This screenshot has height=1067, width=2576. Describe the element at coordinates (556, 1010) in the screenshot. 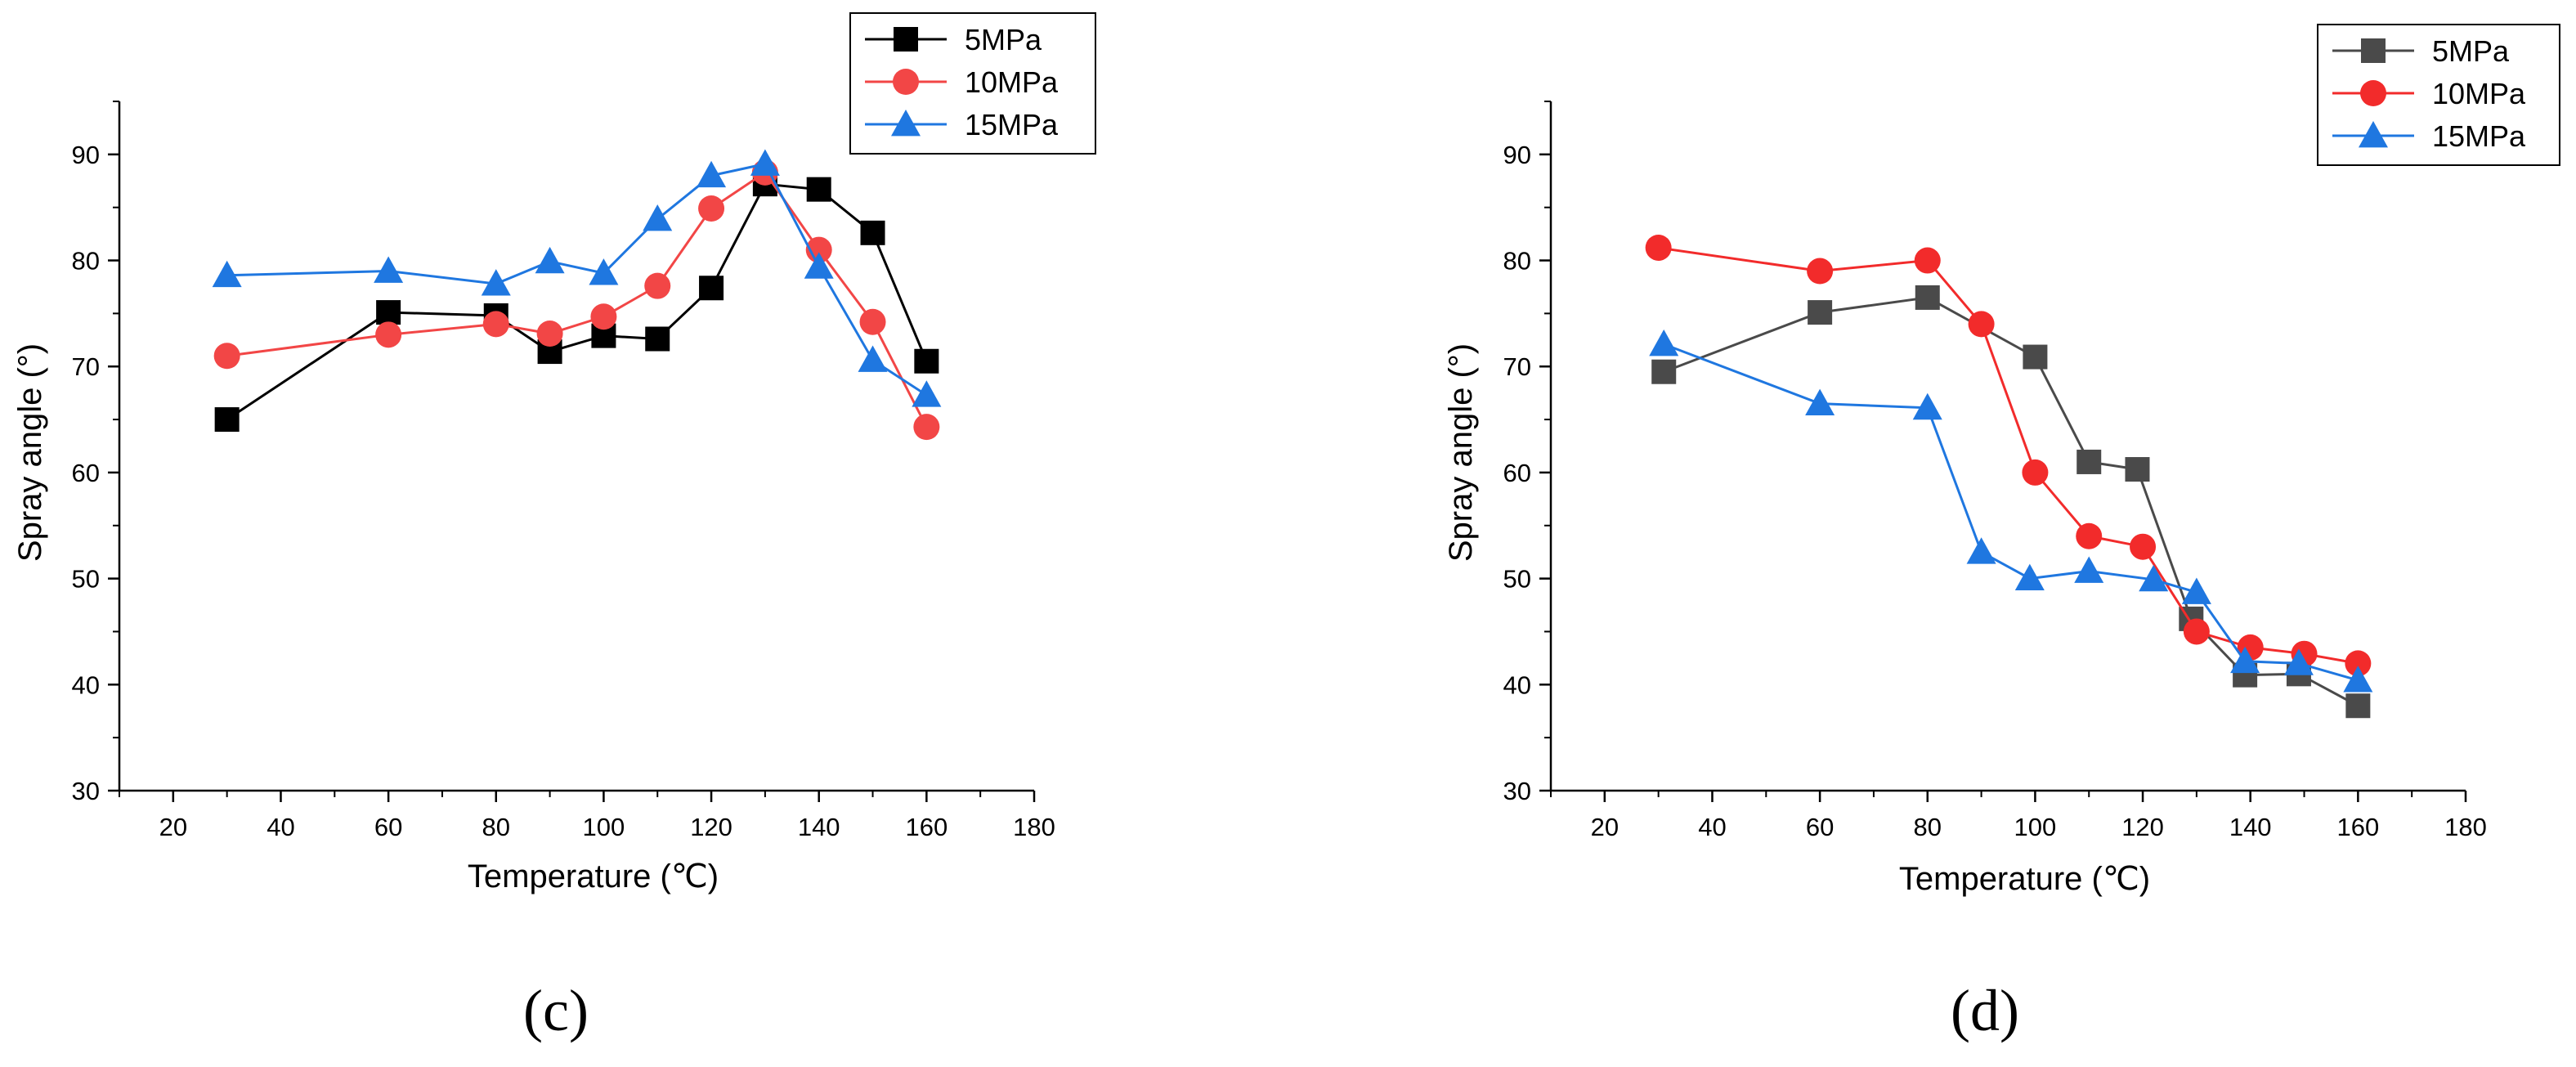

I see `panel-label: (c)` at that location.